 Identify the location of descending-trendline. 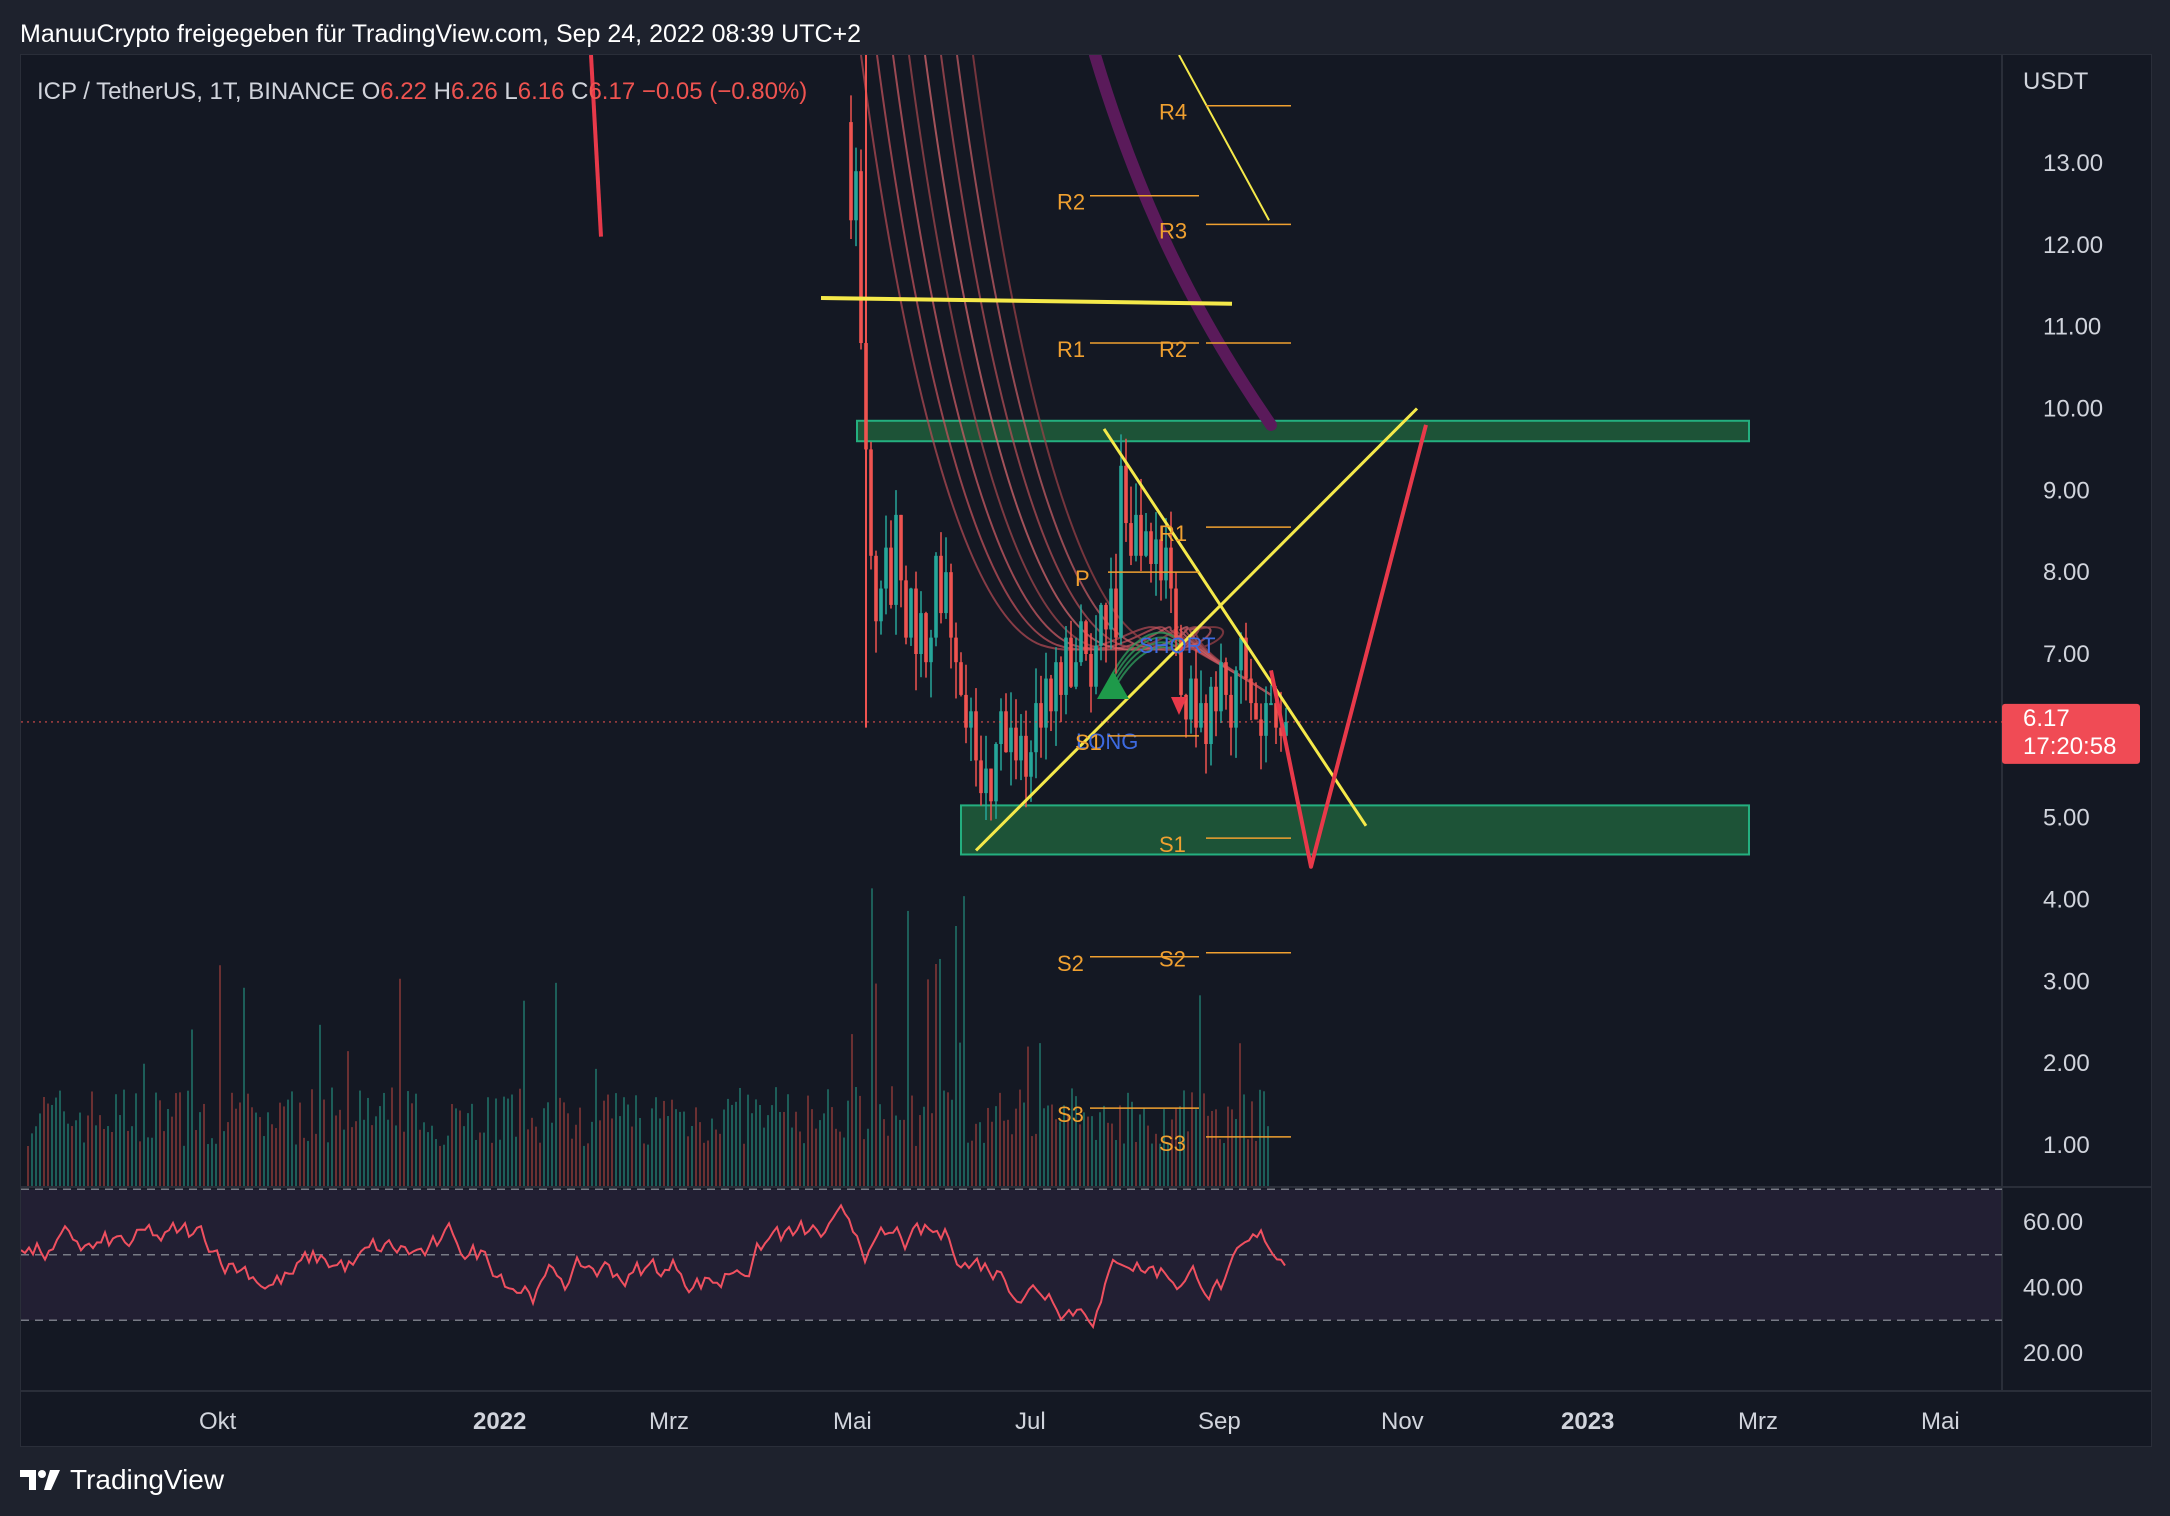
(1235, 627).